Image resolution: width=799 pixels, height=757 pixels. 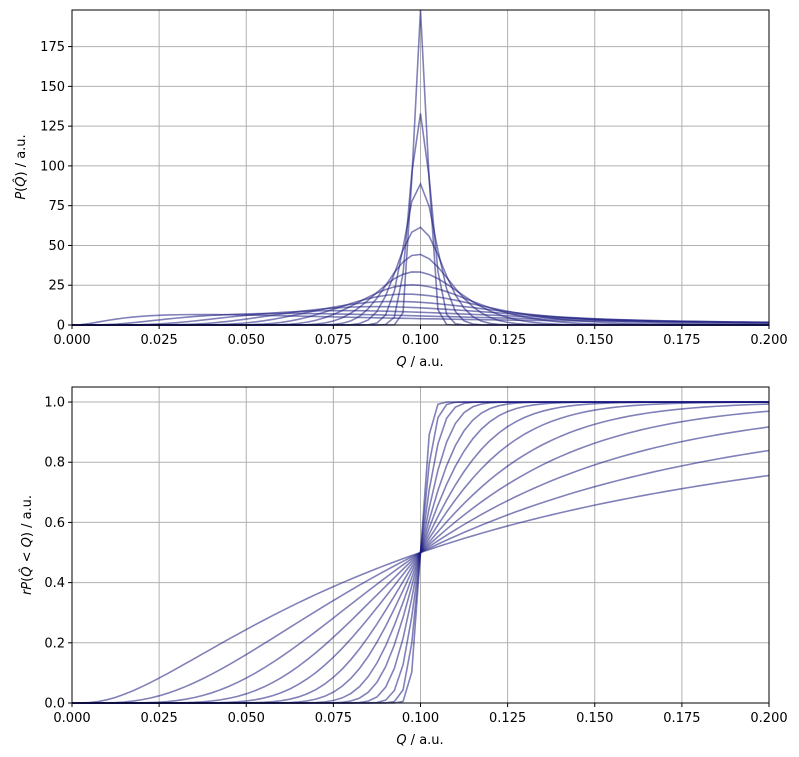 What do you see at coordinates (71, 340) in the screenshot?
I see `pdf-xtick-label: 0.000` at bounding box center [71, 340].